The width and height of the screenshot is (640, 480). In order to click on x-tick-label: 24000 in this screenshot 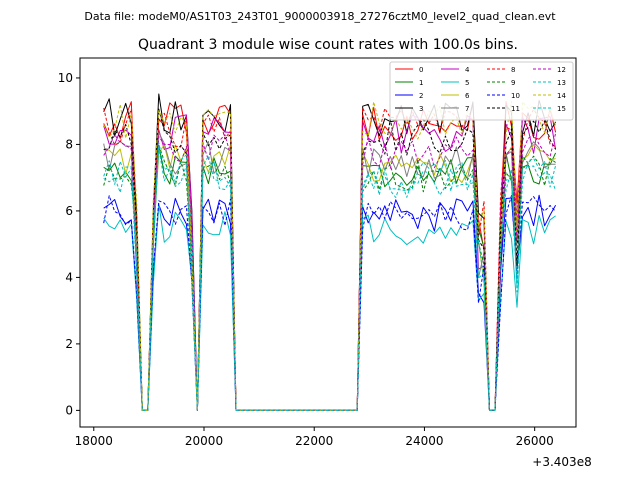, I will do `click(424, 441)`.